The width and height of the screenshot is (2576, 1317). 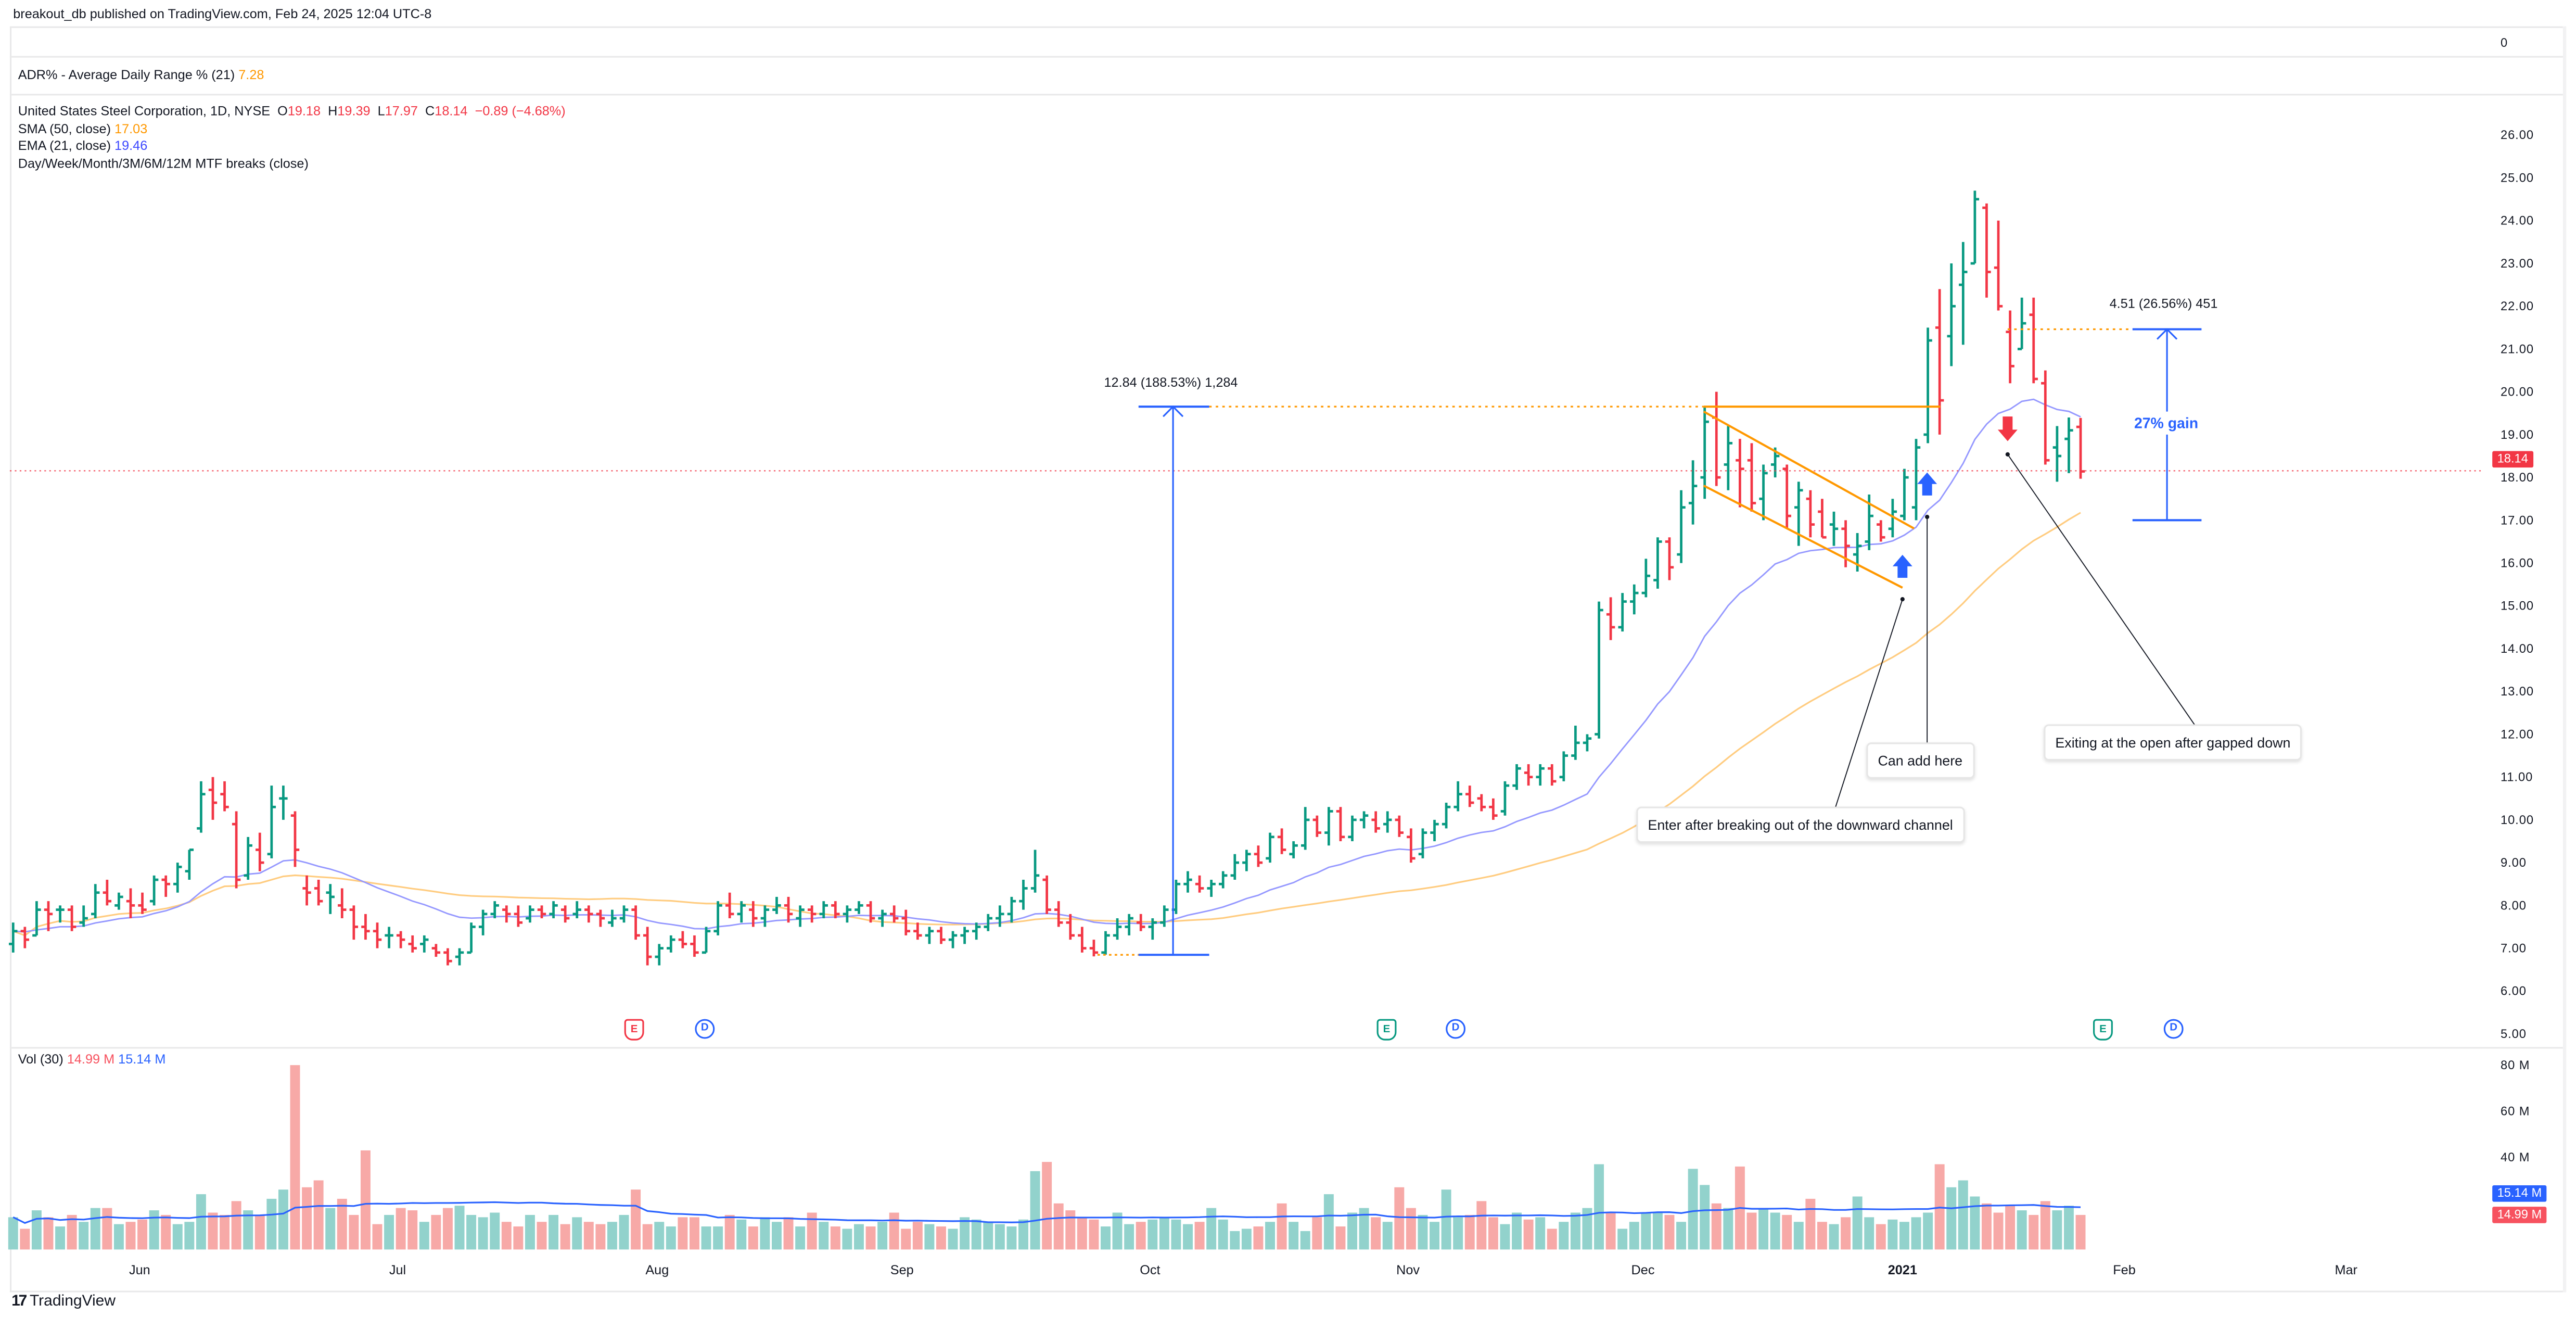 What do you see at coordinates (63, 1302) in the screenshot?
I see `tradingview-logo: 17 TradingView` at bounding box center [63, 1302].